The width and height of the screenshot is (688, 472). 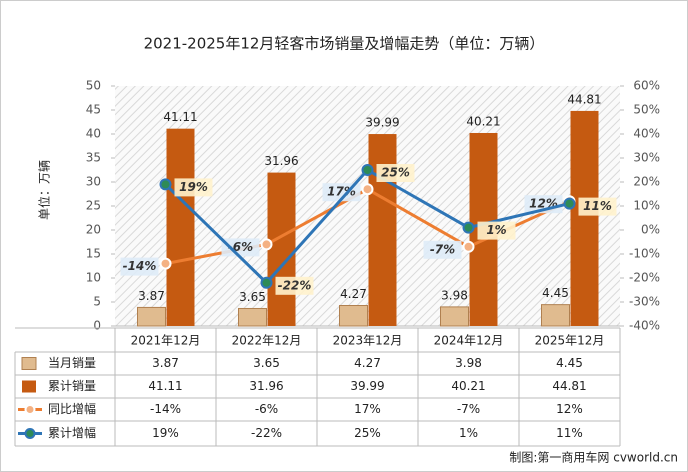 I want to click on table-cell: 40.21, so click(x=468, y=386).